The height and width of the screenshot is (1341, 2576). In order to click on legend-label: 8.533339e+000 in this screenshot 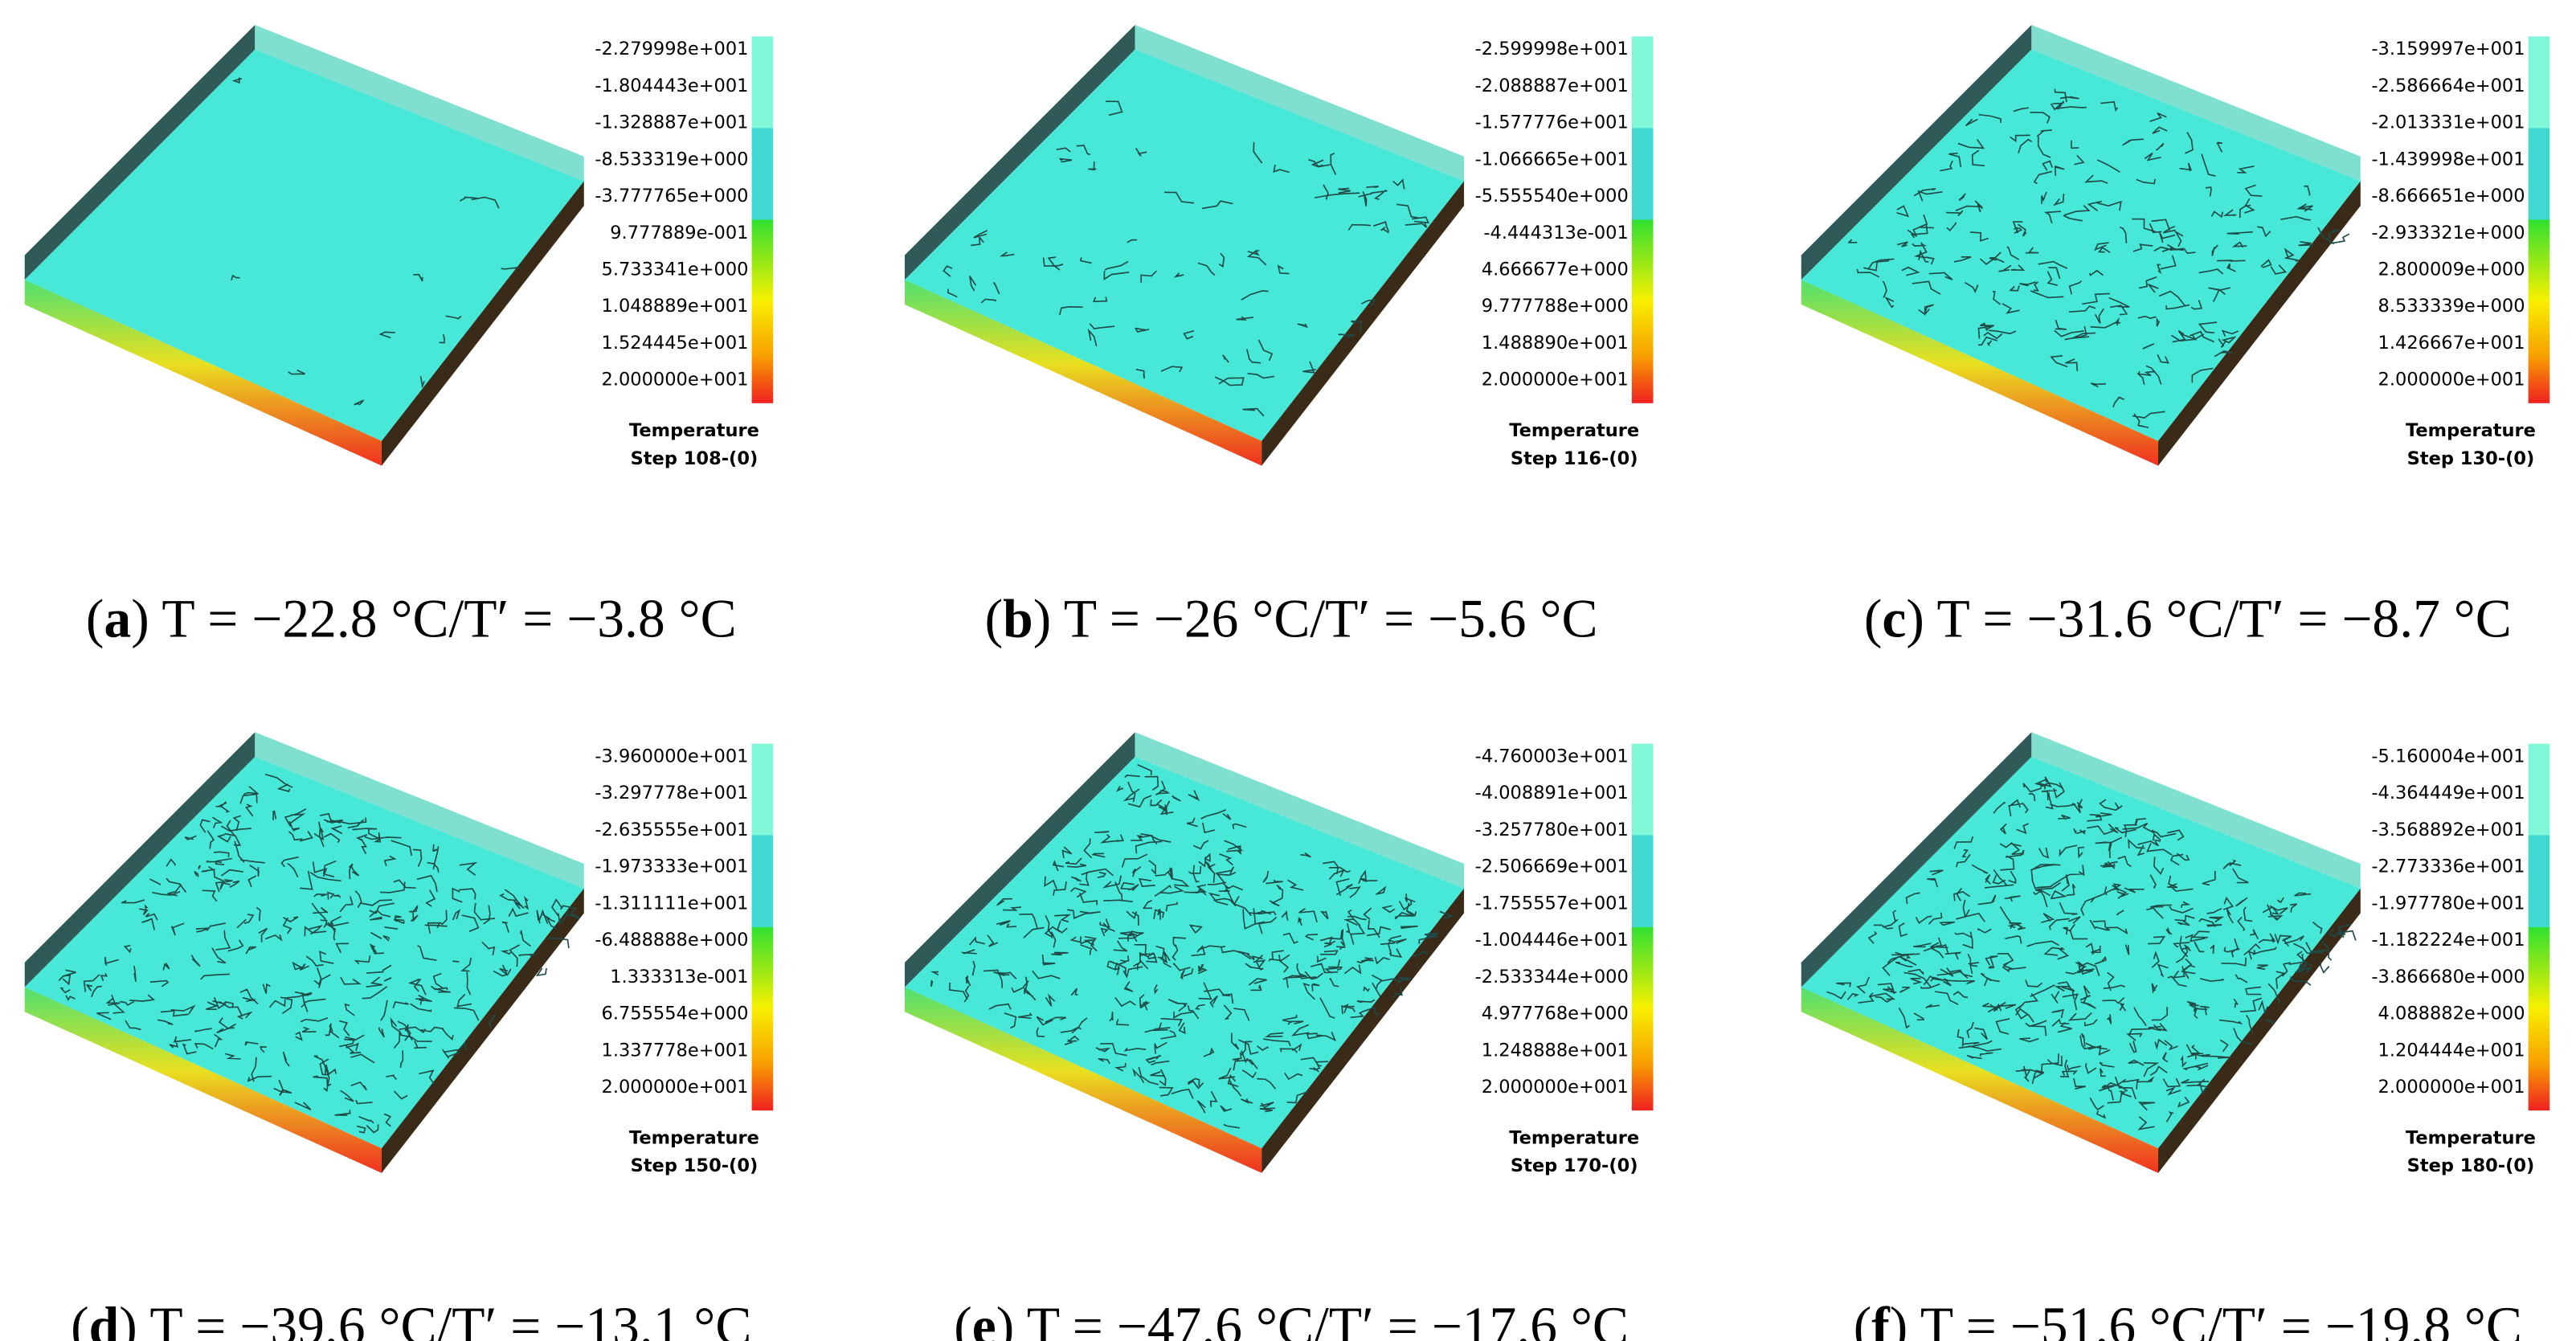, I will do `click(2452, 306)`.